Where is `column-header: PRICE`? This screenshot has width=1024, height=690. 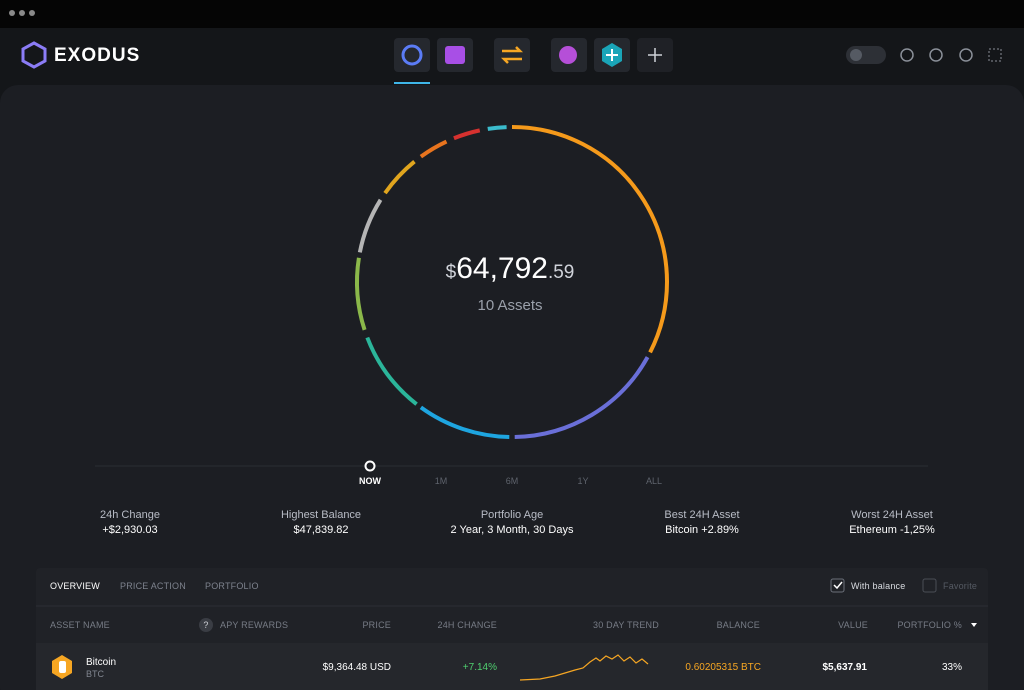 column-header: PRICE is located at coordinates (376, 625).